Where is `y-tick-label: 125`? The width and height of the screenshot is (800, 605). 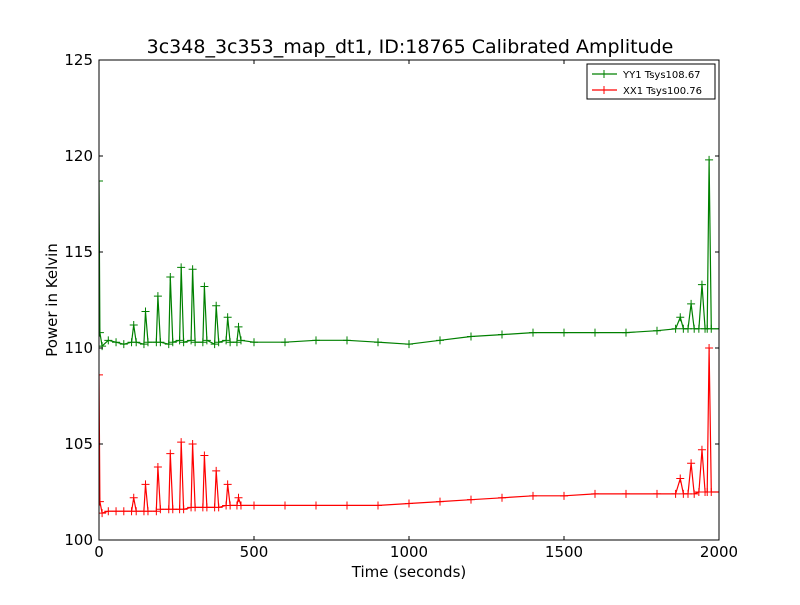 y-tick-label: 125 is located at coordinates (78, 60).